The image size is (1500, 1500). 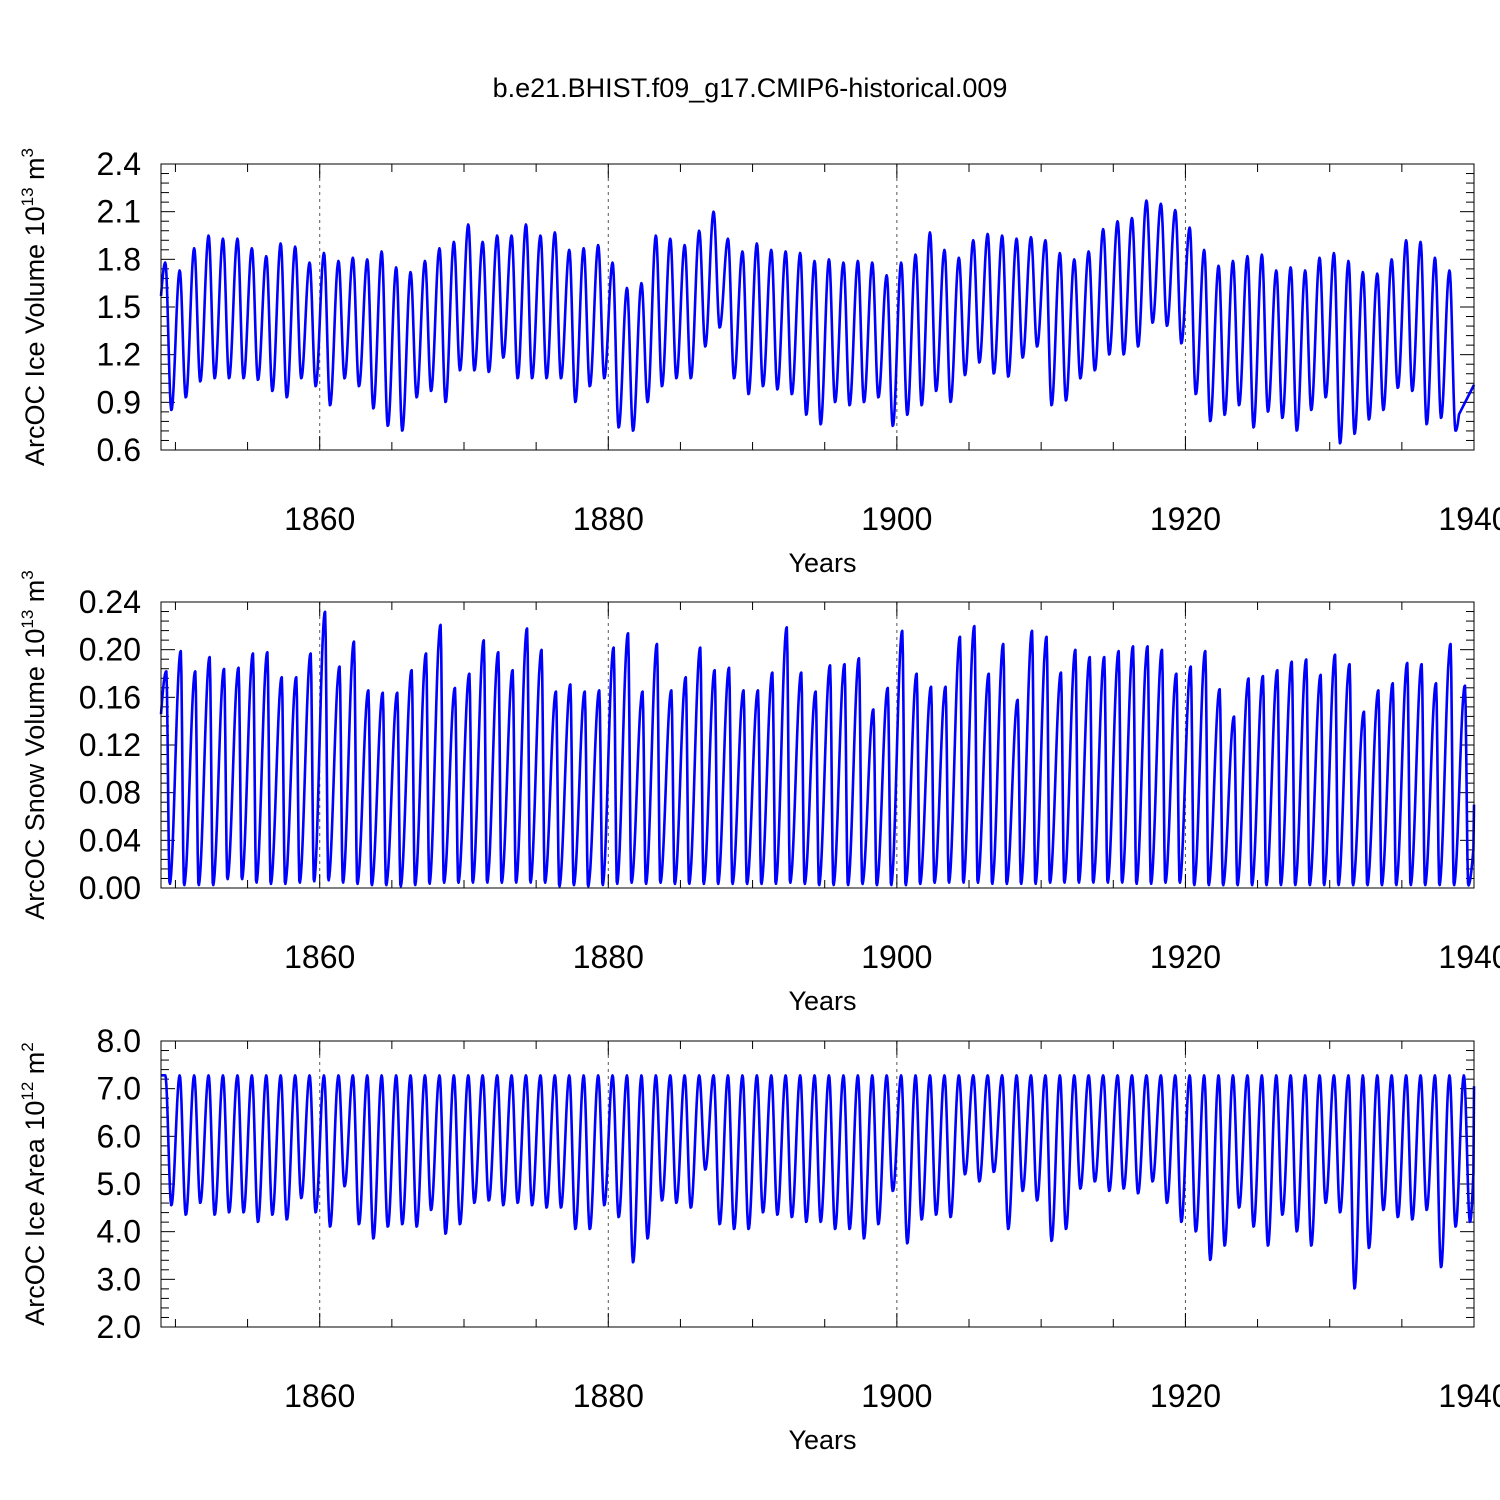 I want to click on y-axis-label: ArcOC Ice Volume 1013 m3, so click(x=34, y=307).